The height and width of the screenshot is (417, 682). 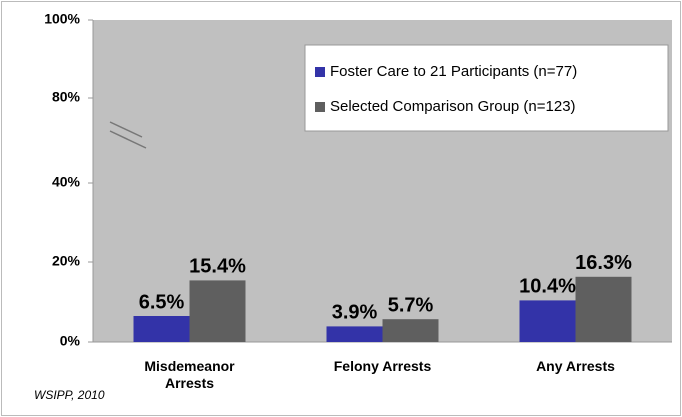 I want to click on data-label: 6.5%, so click(x=162, y=302).